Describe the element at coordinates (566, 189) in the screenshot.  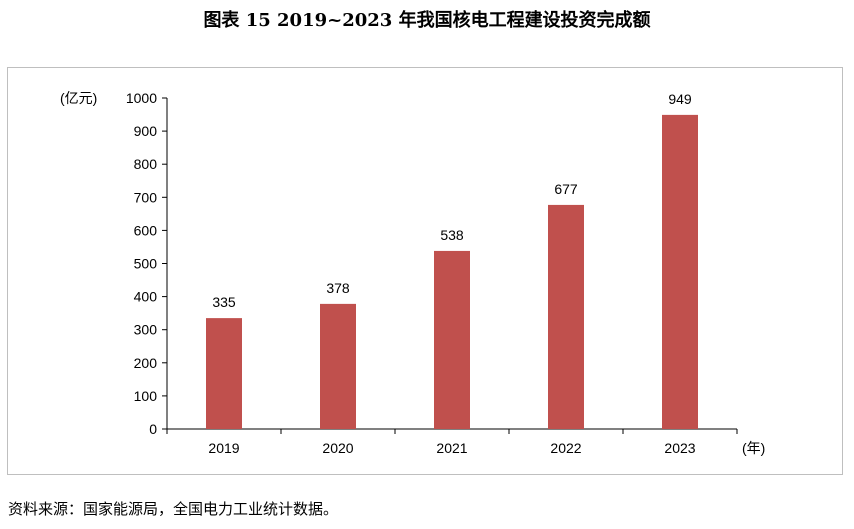
I see `data-label-2022: 677` at that location.